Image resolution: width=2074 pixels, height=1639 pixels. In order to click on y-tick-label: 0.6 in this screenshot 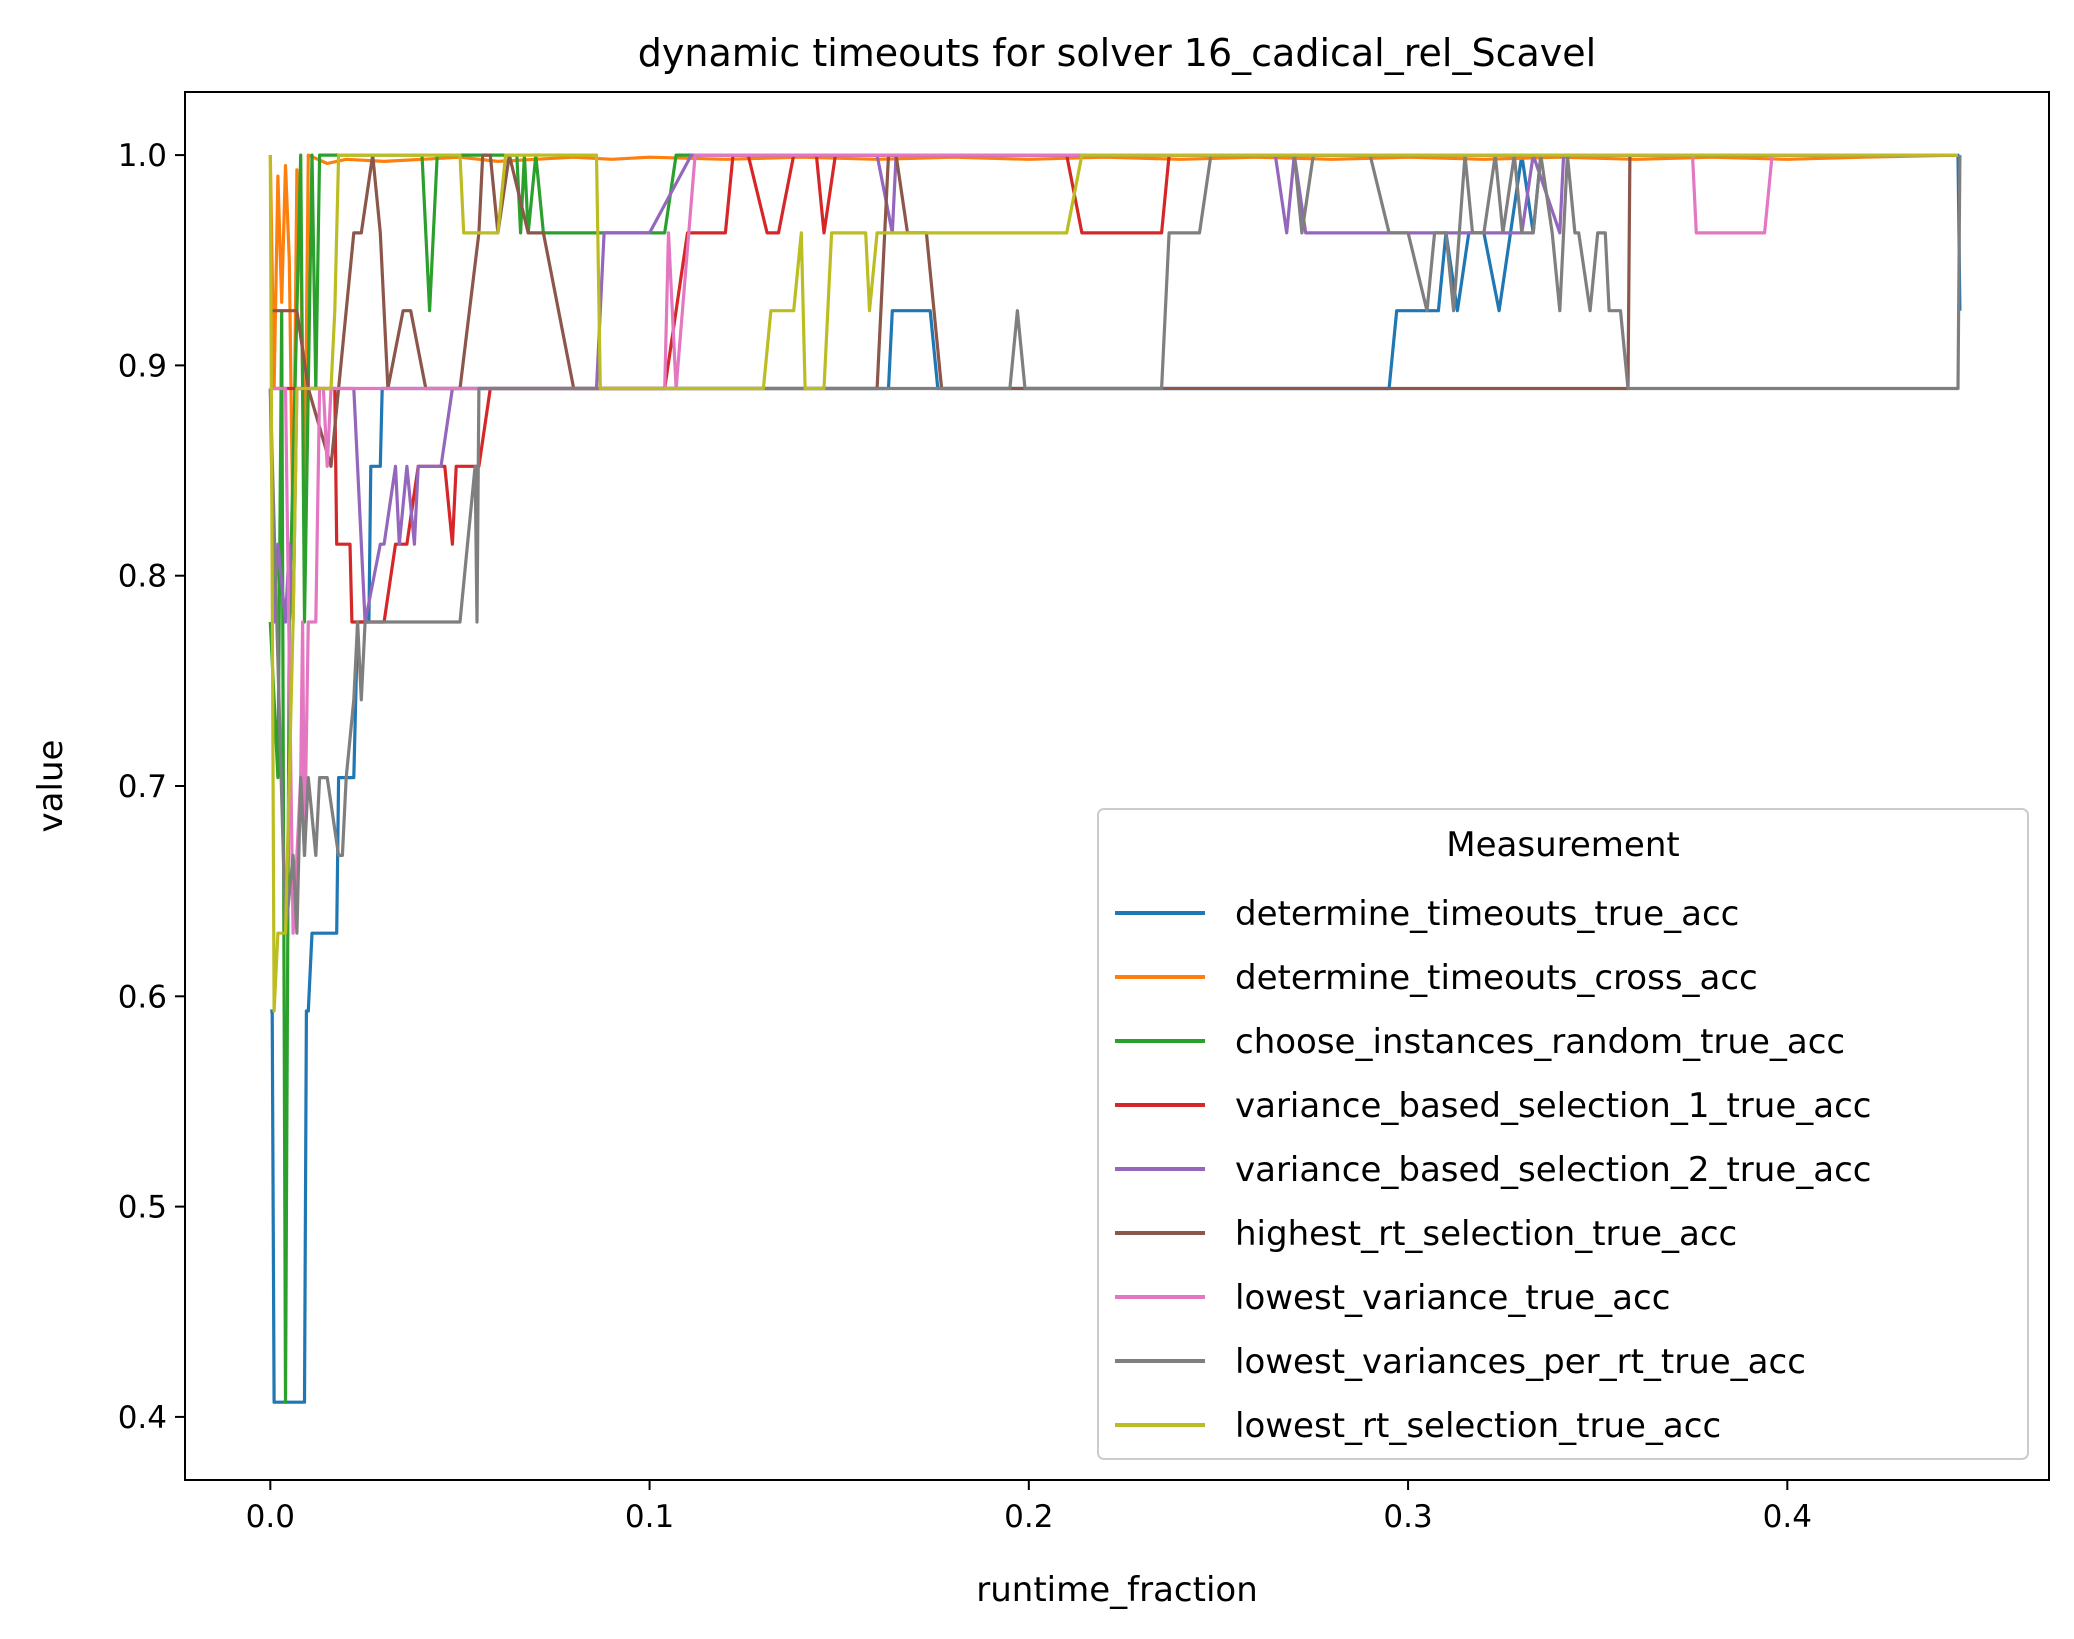, I will do `click(142, 997)`.